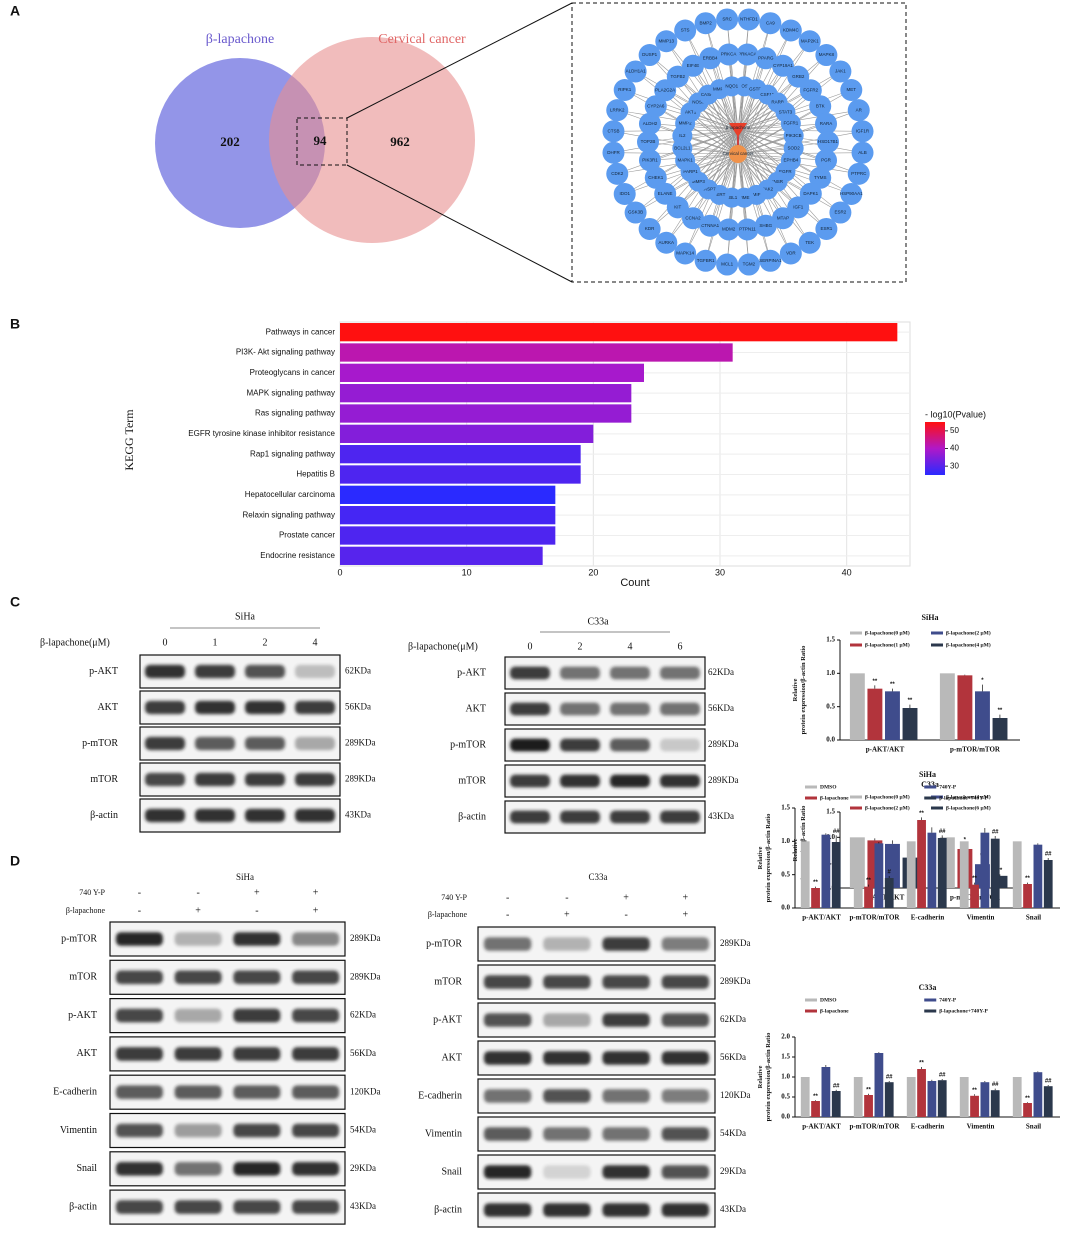 This screenshot has height=1233, width=1065. What do you see at coordinates (954, 430) in the screenshot?
I see `colorbar-label: 50` at bounding box center [954, 430].